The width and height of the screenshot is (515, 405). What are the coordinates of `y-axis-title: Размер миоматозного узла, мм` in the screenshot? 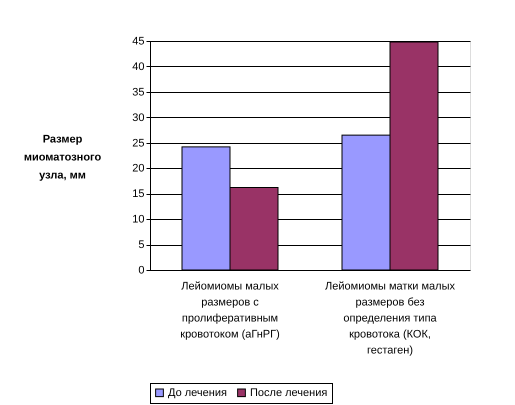 It's located at (63, 158).